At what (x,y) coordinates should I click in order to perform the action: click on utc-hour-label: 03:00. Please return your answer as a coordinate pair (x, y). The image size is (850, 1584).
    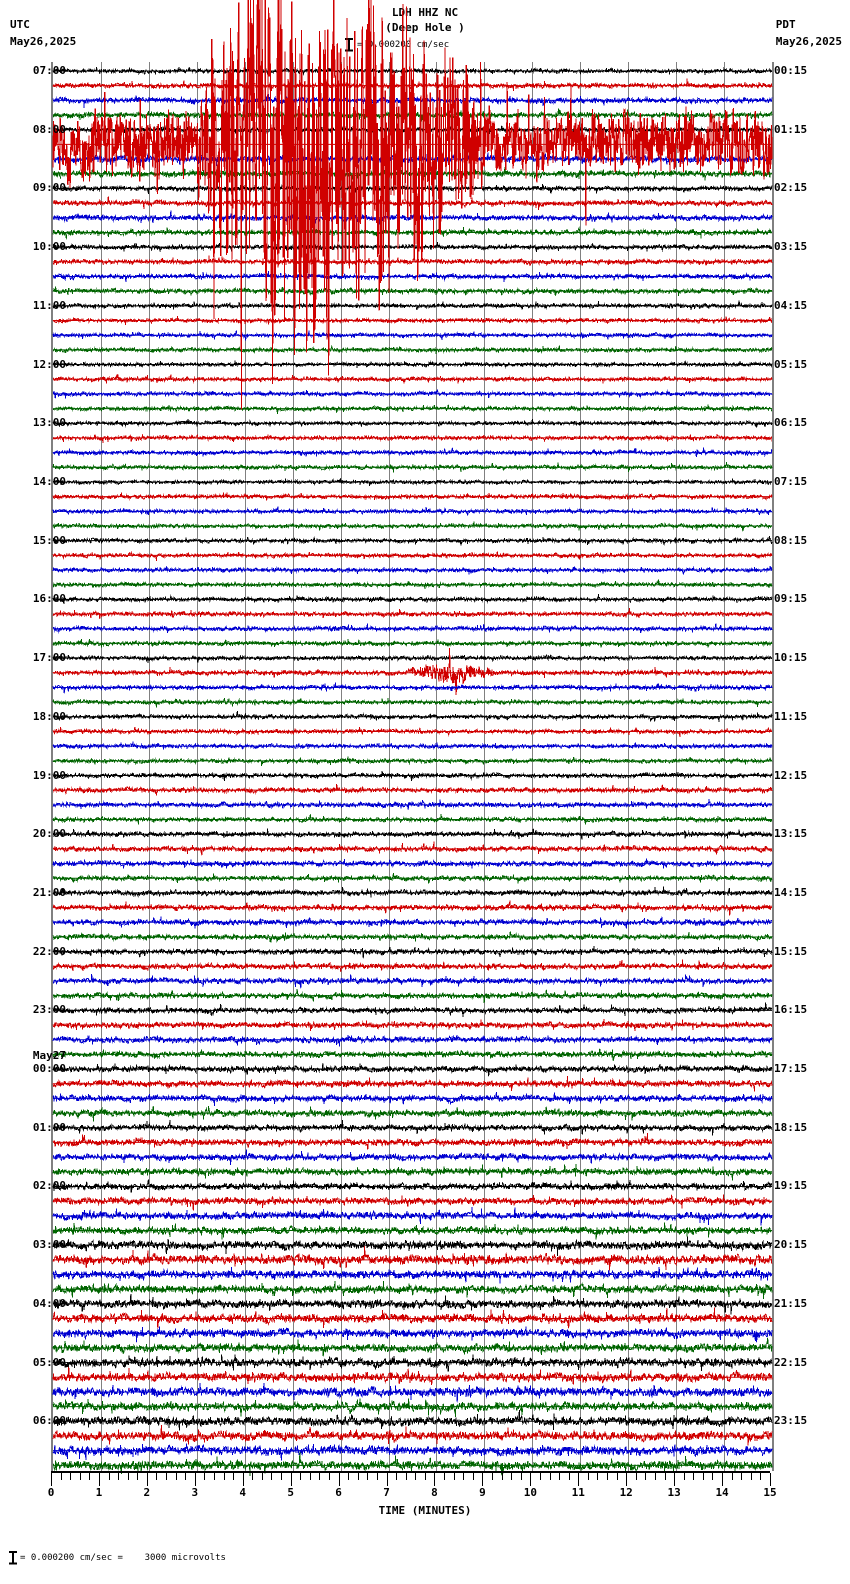
    Looking at the image, I should click on (49, 1245).